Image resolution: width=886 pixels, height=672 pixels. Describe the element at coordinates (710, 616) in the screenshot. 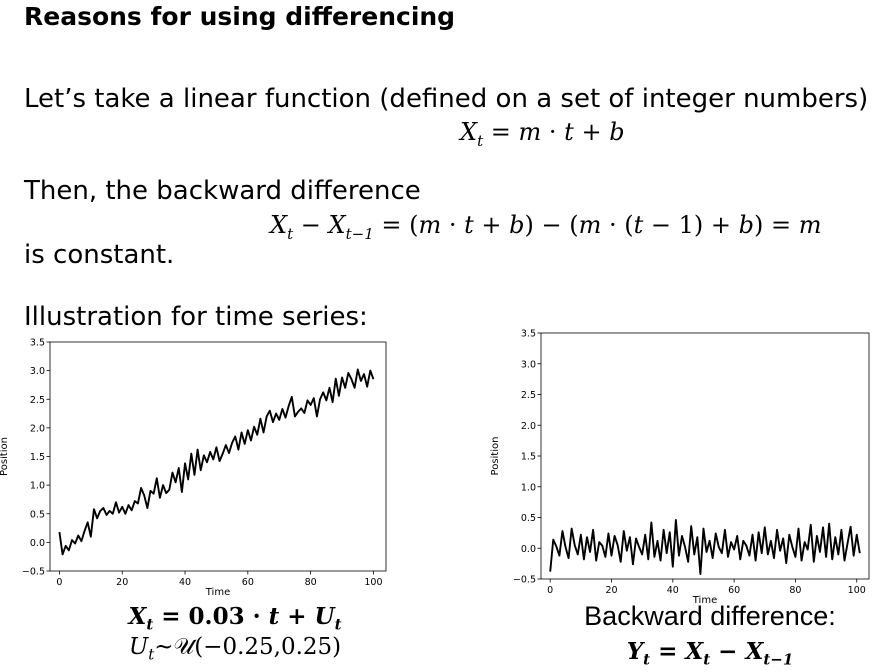

I see `right-caption-line1: Backward difference:` at that location.